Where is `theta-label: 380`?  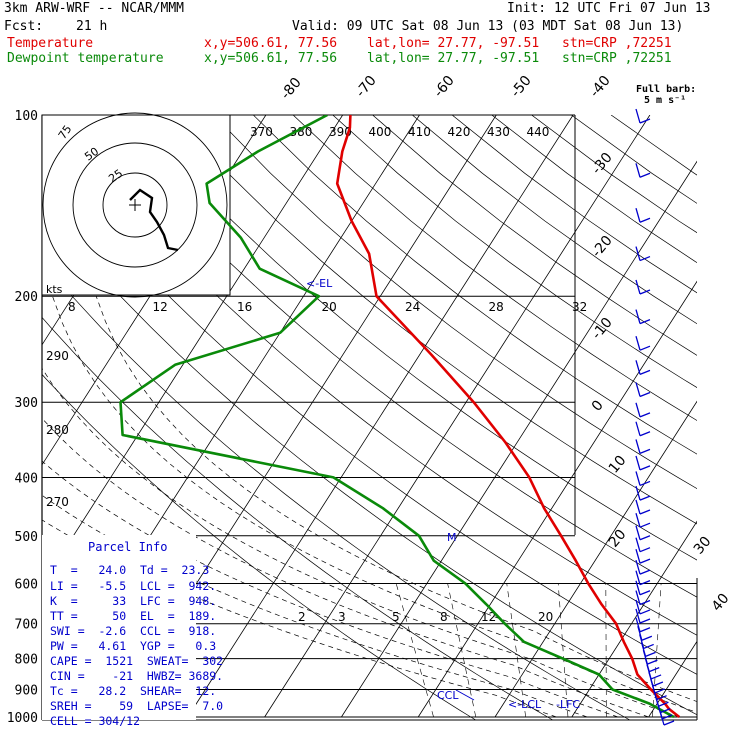 theta-label: 380 is located at coordinates (301, 132).